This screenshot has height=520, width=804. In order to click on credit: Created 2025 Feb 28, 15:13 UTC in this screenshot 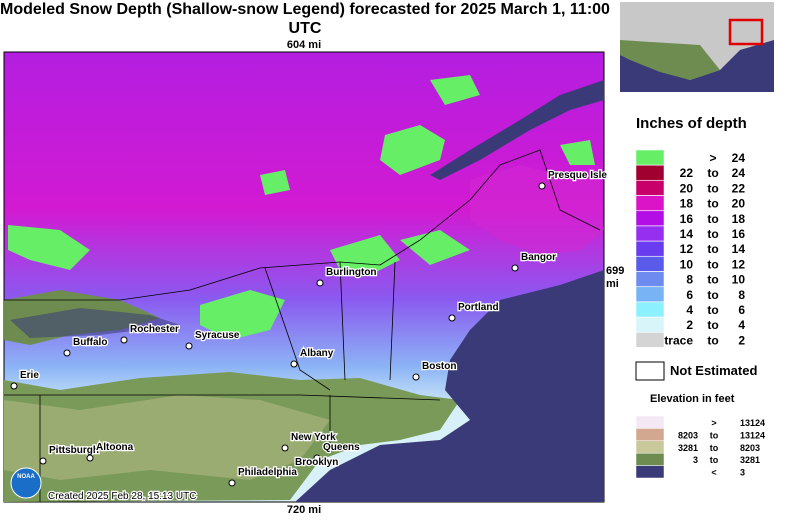, I will do `click(122, 496)`.